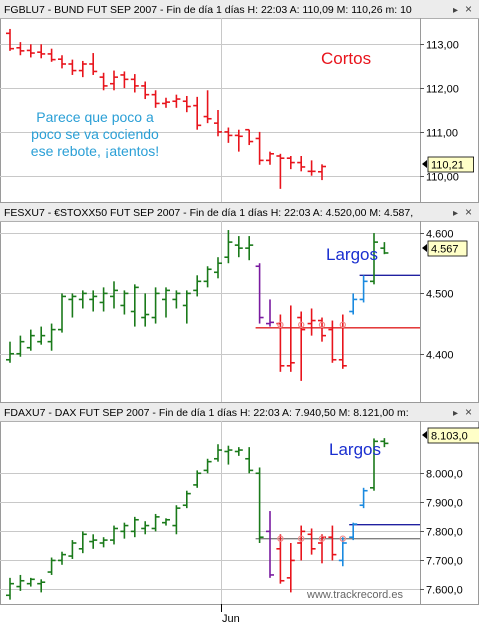  I want to click on watermark-text: www.trackrecord.es, so click(354, 595).